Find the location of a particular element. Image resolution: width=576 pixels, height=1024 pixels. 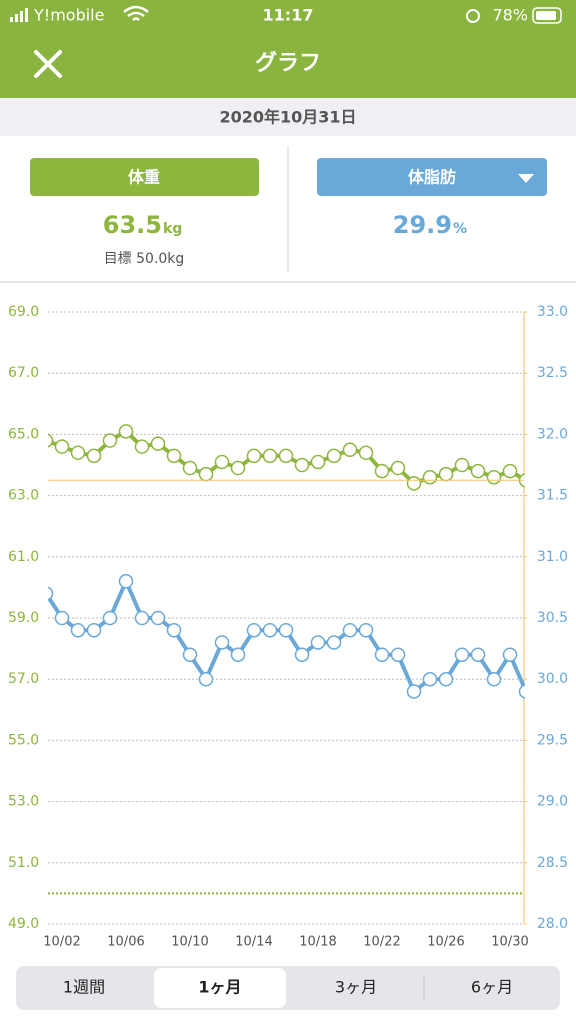

tab: 1ヶ月 is located at coordinates (219, 987).